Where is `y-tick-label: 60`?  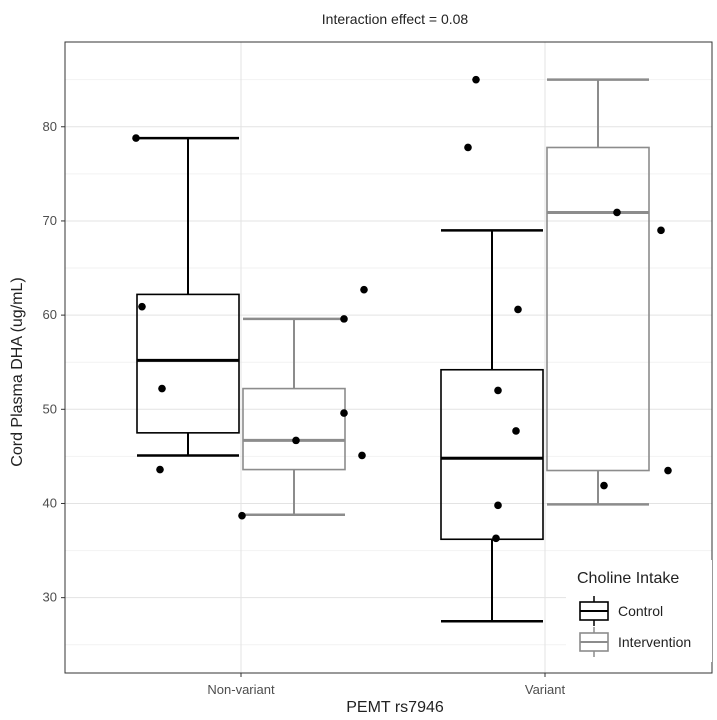 y-tick-label: 60 is located at coordinates (50, 314).